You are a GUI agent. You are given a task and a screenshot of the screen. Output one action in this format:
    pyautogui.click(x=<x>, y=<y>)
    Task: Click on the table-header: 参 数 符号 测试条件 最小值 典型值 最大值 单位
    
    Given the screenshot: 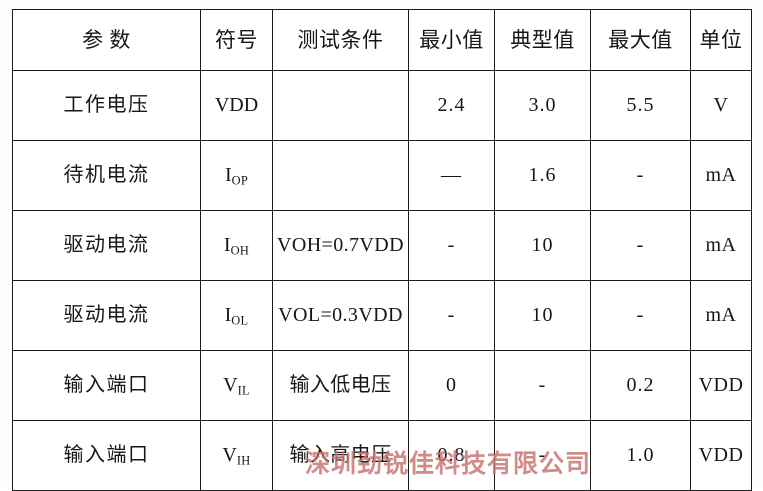 What is the action you would take?
    pyautogui.click(x=382, y=40)
    